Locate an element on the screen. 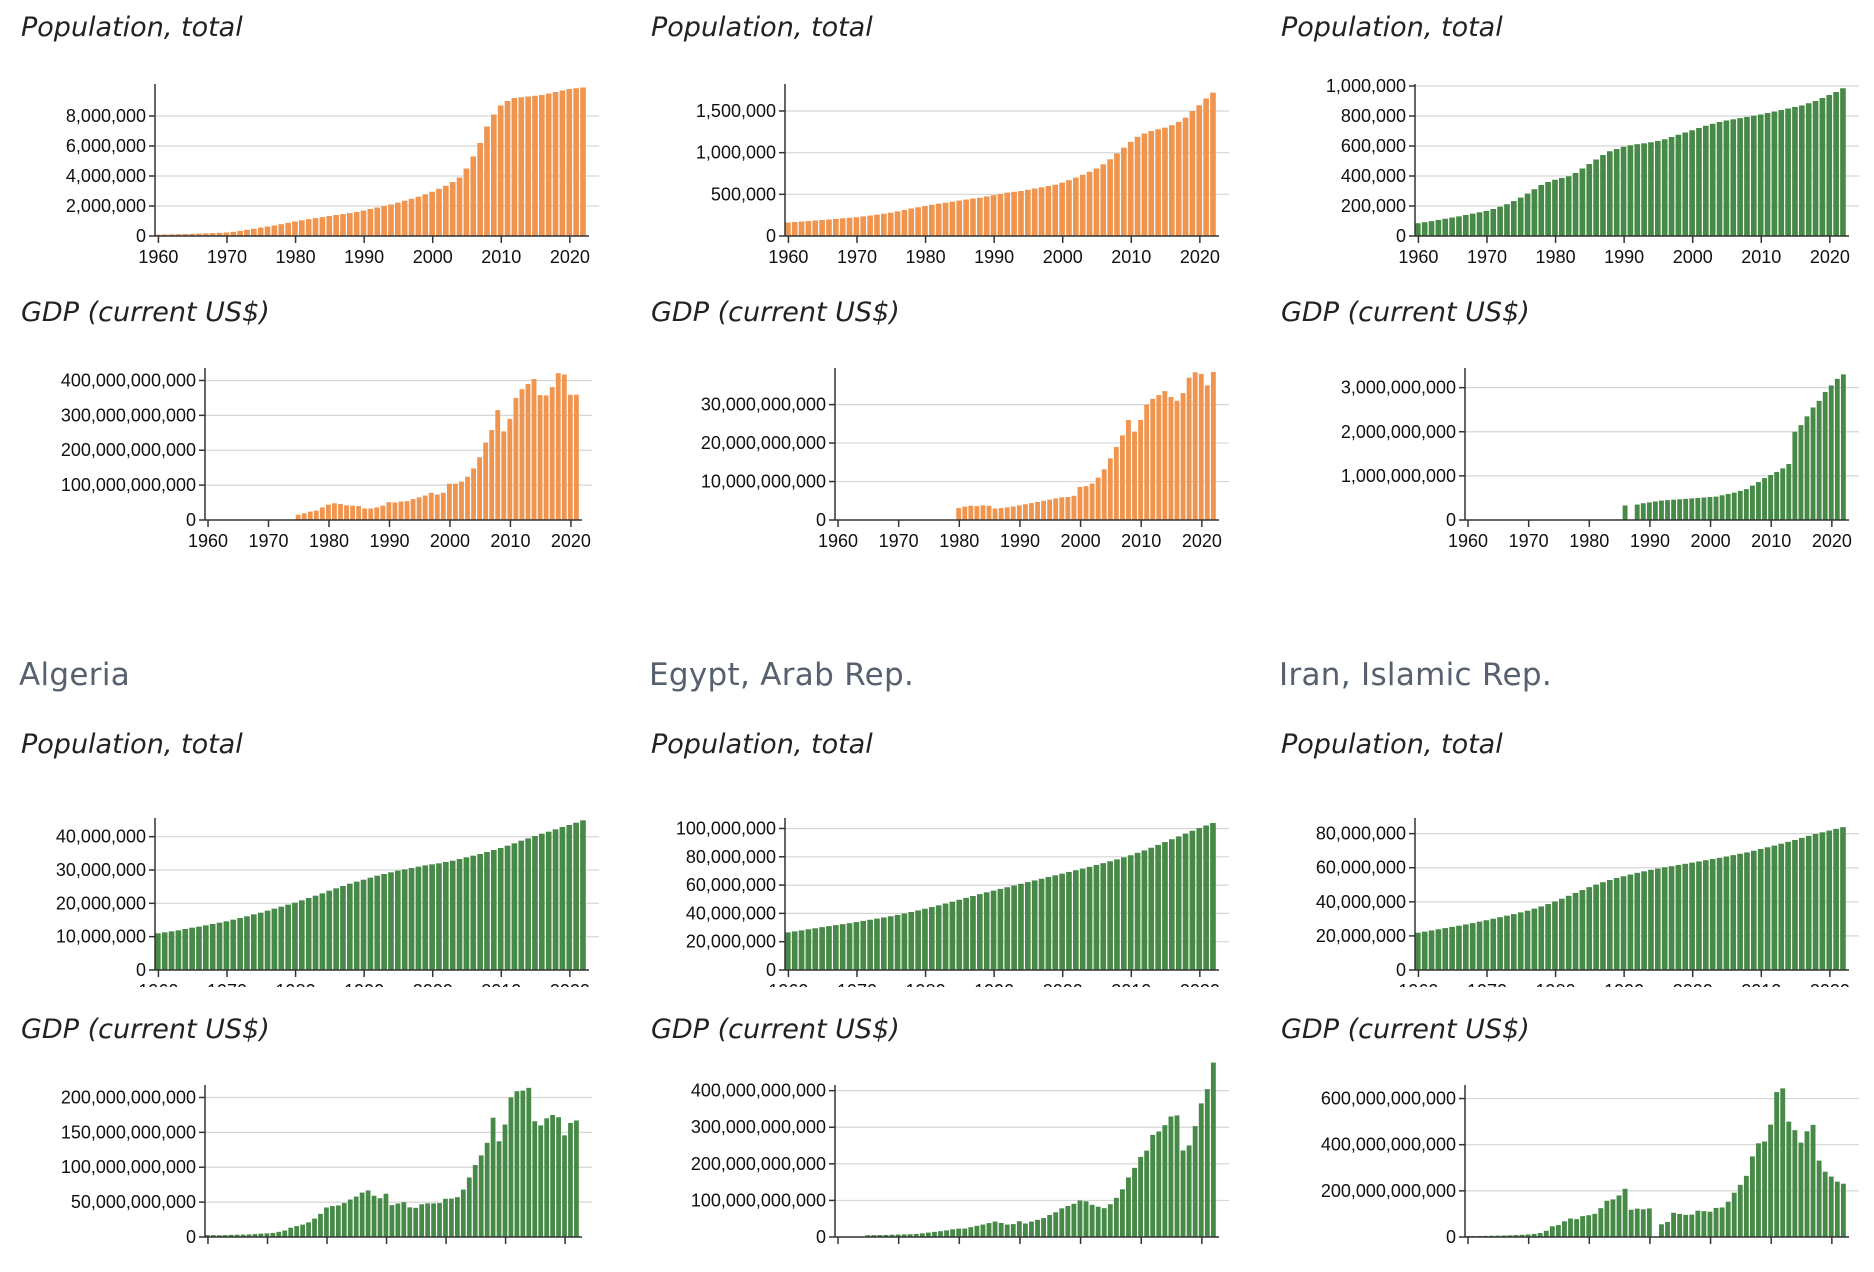  y-tick-label: 50,000,000,000 is located at coordinates (133, 1202).